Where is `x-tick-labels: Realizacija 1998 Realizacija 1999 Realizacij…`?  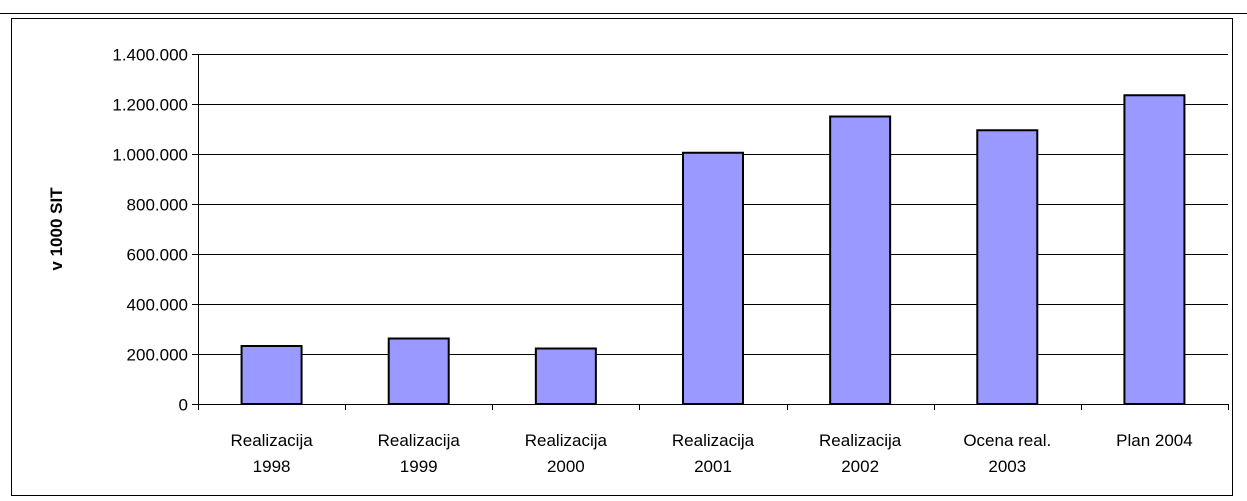 x-tick-labels: Realizacija 1998 Realizacija 1999 Realizacij… is located at coordinates (711, 453).